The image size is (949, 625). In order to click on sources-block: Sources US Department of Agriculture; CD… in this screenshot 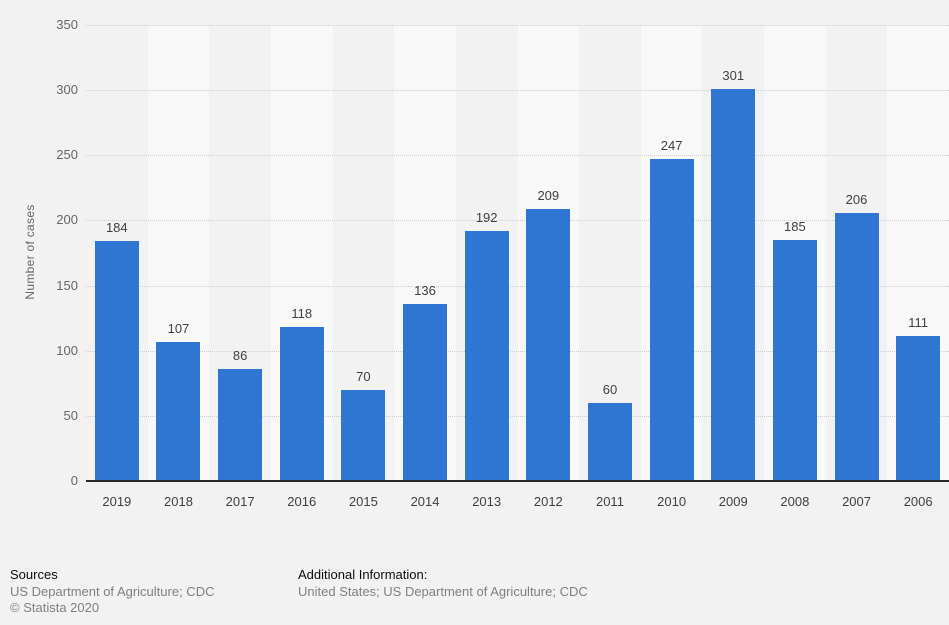, I will do `click(112, 591)`.